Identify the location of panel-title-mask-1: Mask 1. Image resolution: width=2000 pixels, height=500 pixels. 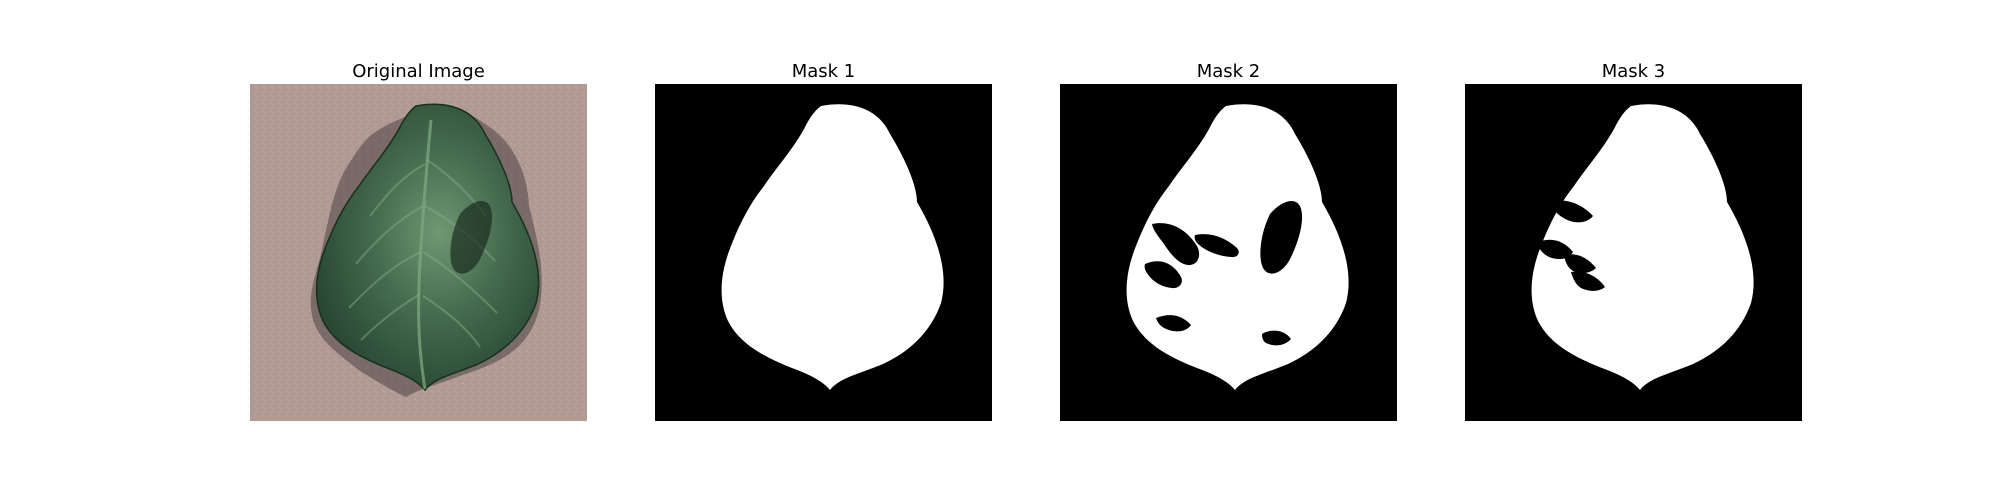
(823, 71).